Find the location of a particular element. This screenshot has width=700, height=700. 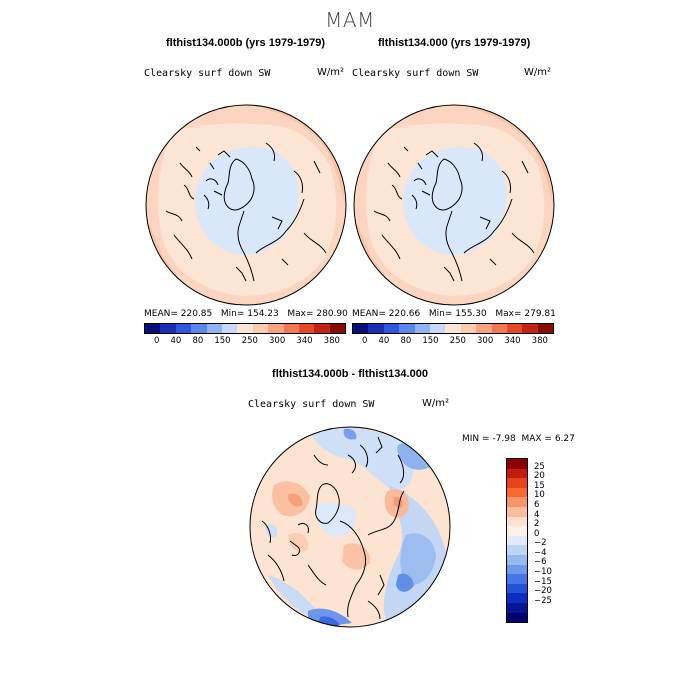

diff-units-label: W/m² is located at coordinates (436, 403).